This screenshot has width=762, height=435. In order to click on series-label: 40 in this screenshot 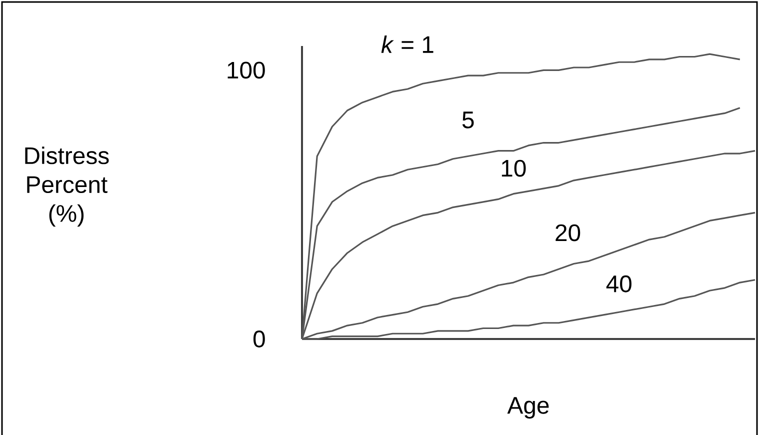, I will do `click(619, 283)`.